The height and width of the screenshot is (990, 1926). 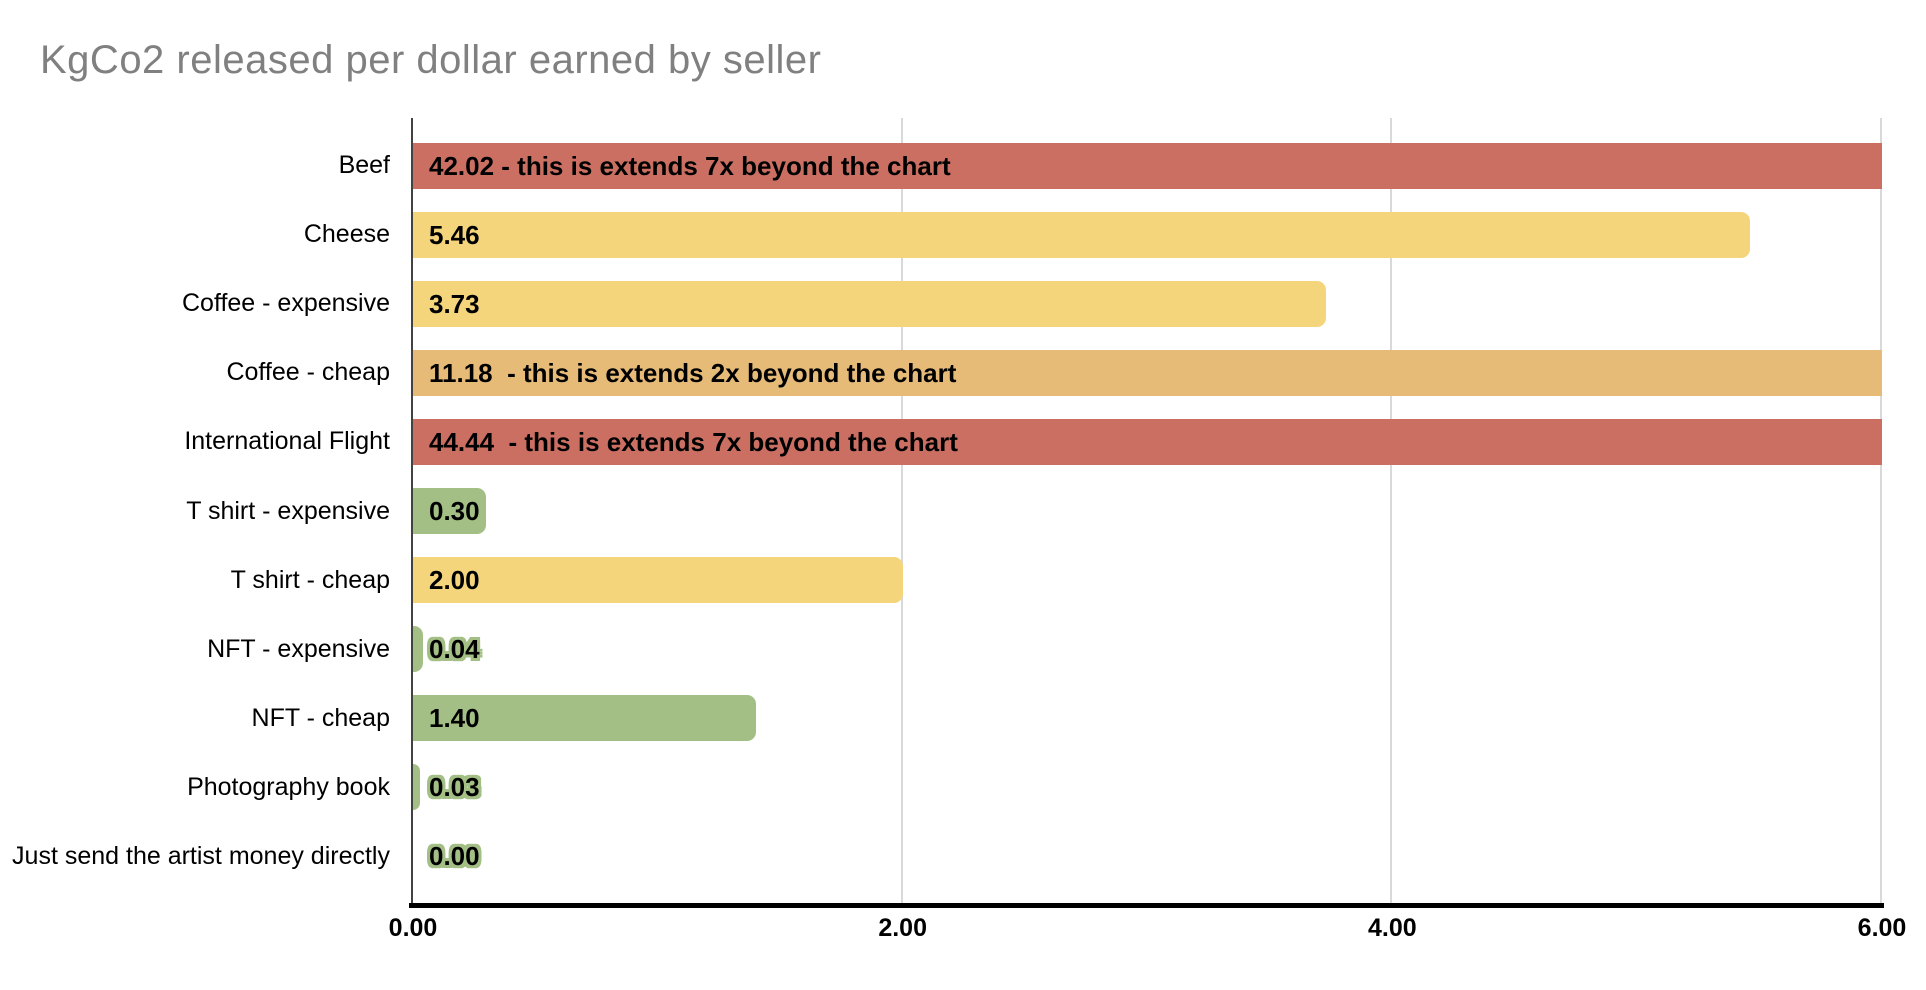 What do you see at coordinates (454, 718) in the screenshot?
I see `bar-value-label: 1.40` at bounding box center [454, 718].